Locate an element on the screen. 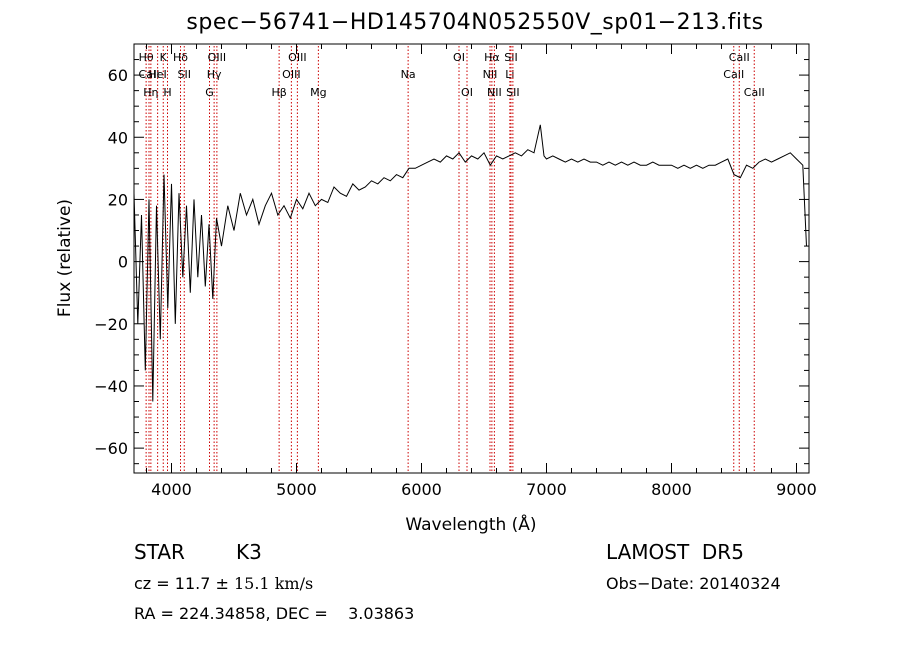 Image resolution: width=900 pixels, height=649 pixels. line-marker-label: Hα is located at coordinates (492, 57).